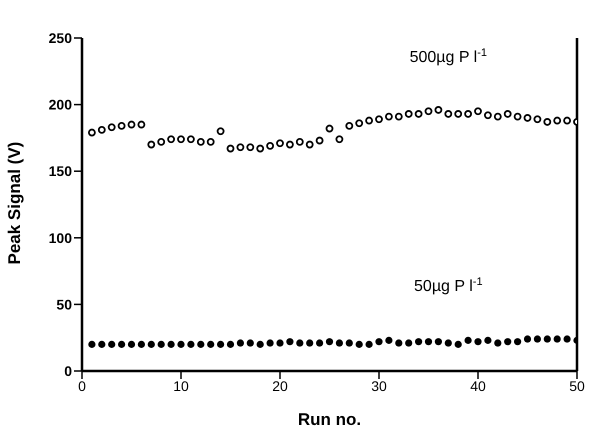 The width and height of the screenshot is (591, 437). I want to click on x-tick-label: 20, so click(280, 386).